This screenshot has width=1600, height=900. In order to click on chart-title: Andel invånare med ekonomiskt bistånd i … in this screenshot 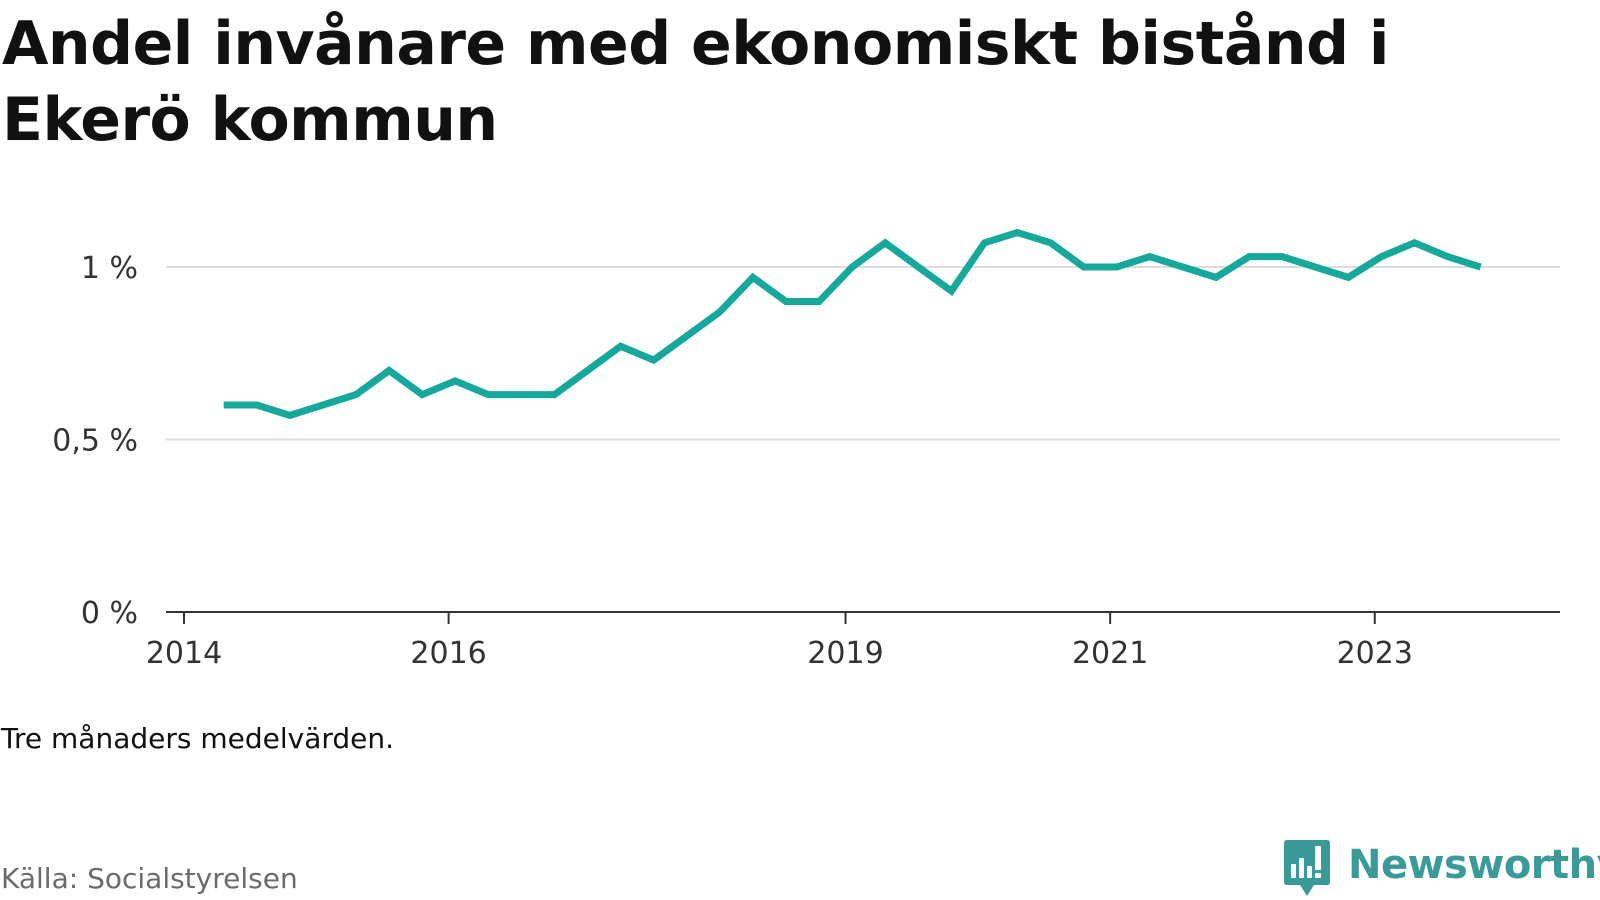, I will do `click(695, 82)`.